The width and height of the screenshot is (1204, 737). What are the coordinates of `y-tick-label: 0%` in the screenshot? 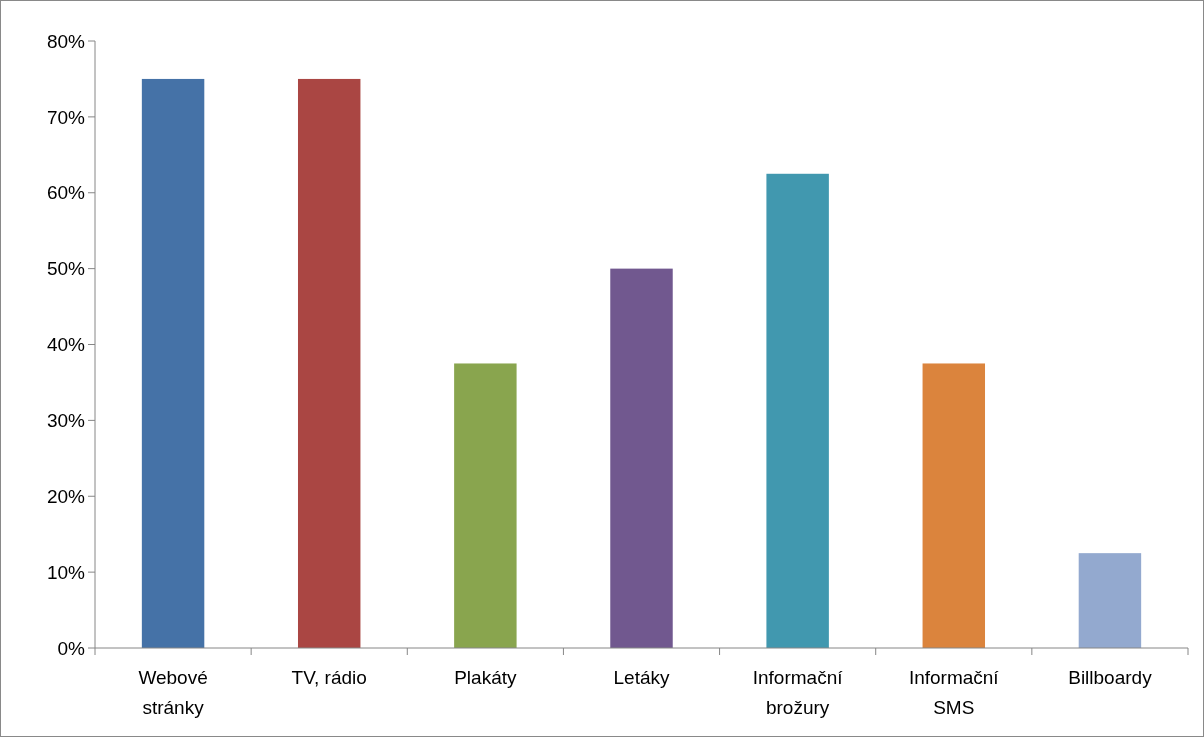 It's located at (71, 648).